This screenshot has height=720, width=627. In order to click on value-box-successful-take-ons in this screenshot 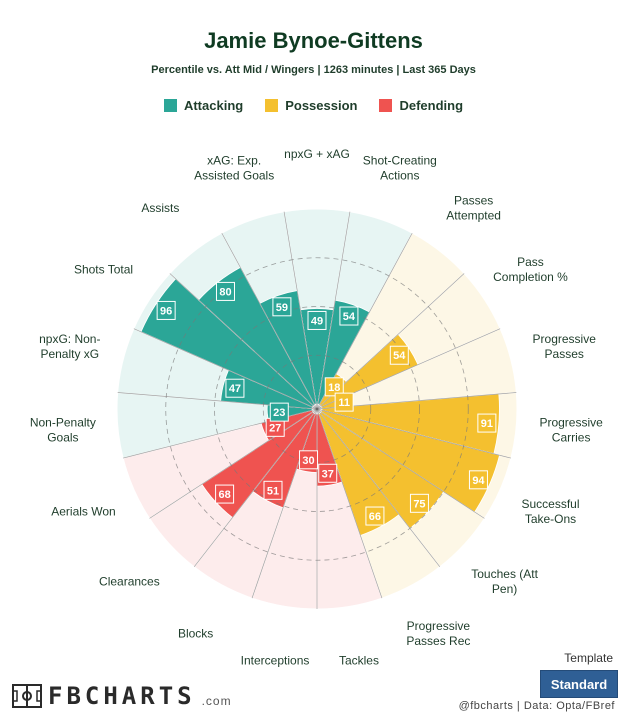, I will do `click(478, 480)`.